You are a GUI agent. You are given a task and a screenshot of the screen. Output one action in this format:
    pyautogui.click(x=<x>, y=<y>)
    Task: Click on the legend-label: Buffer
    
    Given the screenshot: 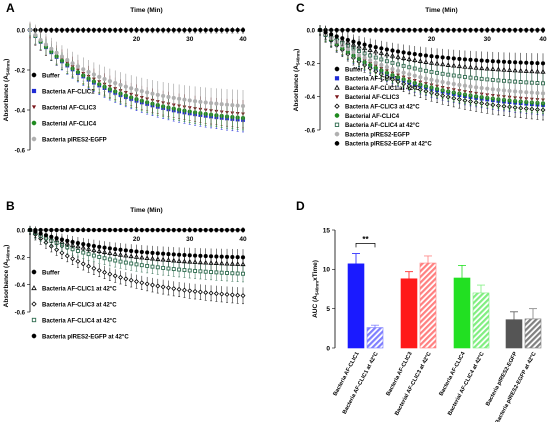 What is the action you would take?
    pyautogui.click(x=354, y=70)
    